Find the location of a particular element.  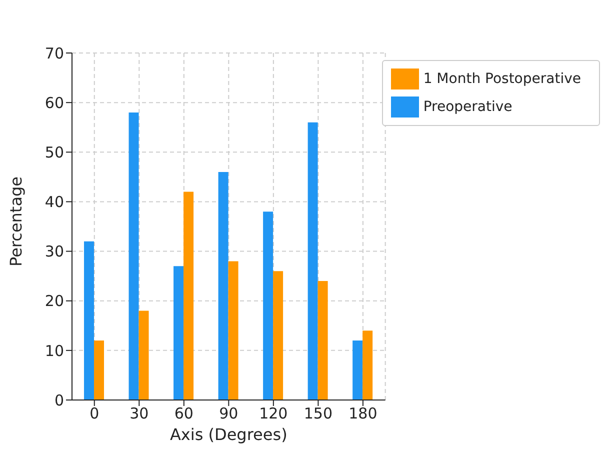

y-tick-label: 20 is located at coordinates (54, 301).